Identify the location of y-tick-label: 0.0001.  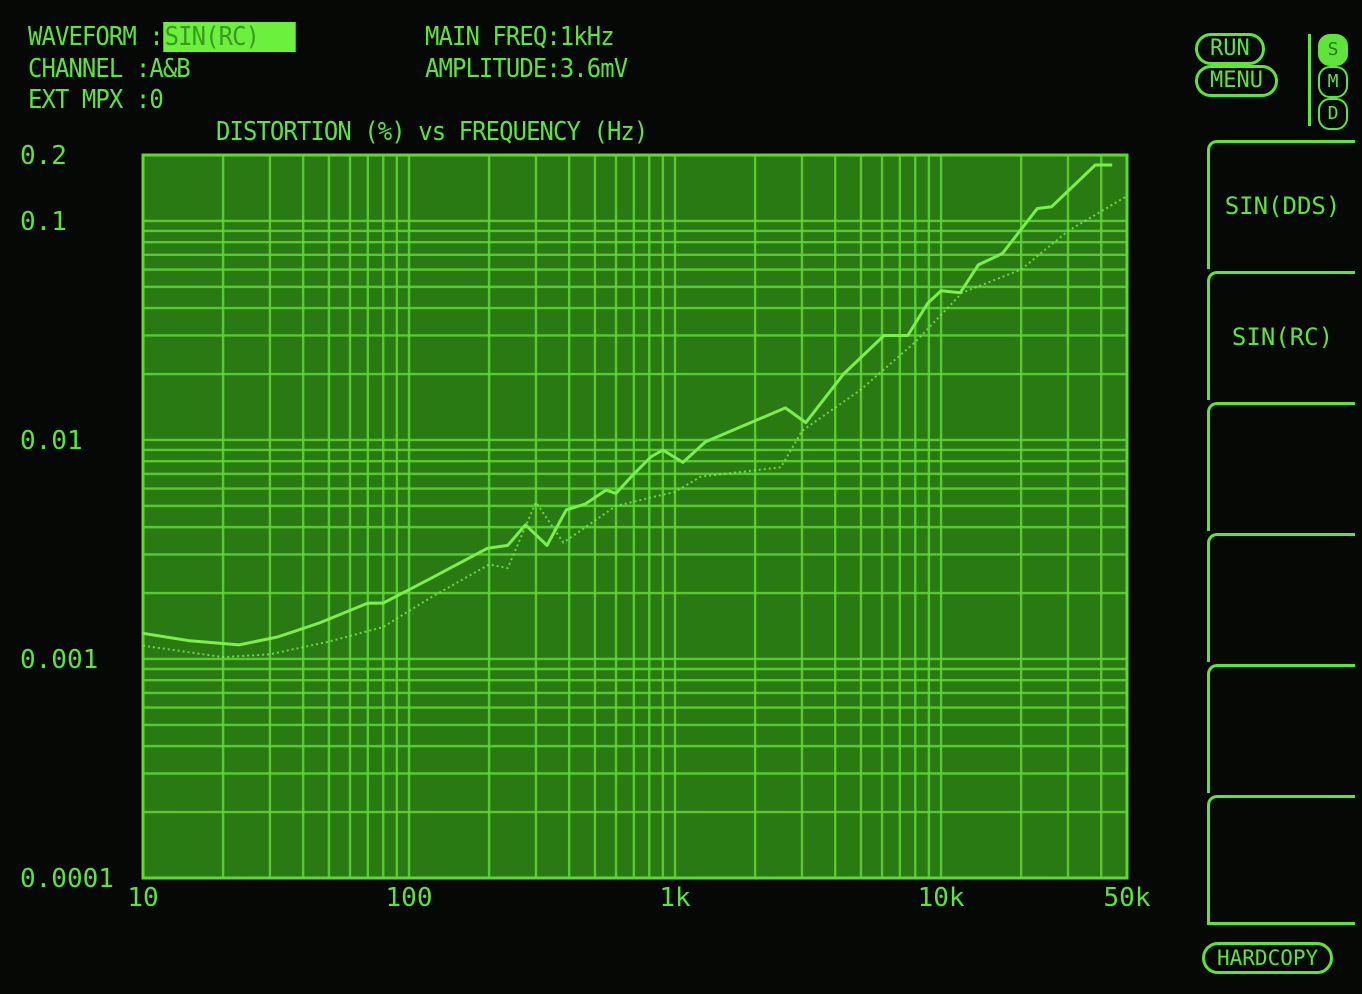
(67, 879).